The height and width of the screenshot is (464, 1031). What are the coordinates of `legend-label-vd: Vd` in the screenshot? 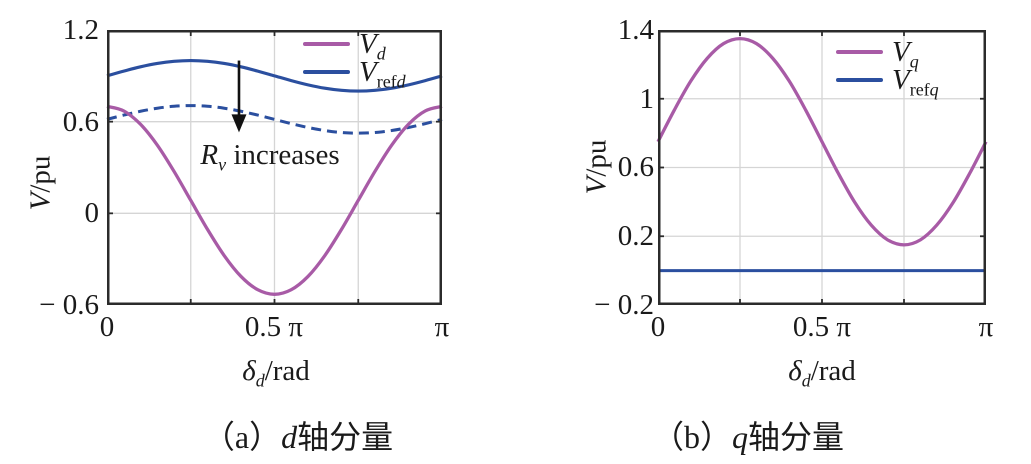 It's located at (372, 46).